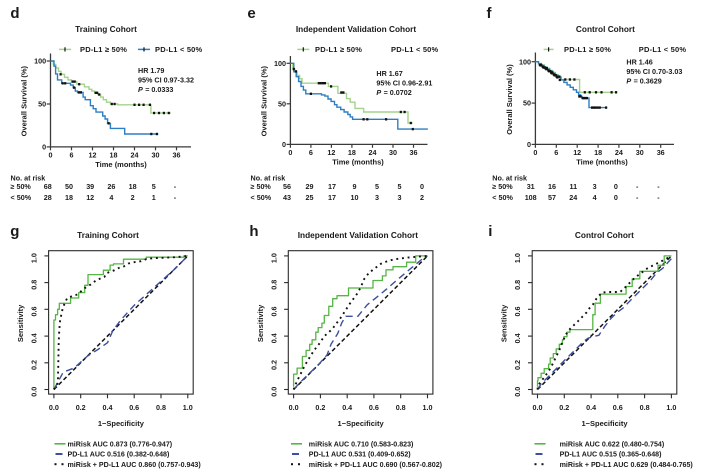  I want to click on svg-text: 1, so click(154, 197).